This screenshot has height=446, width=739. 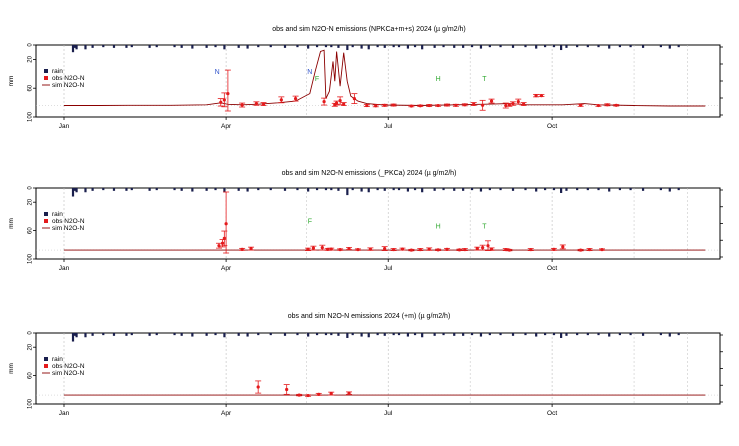 I want to click on rain-y-tick-label: 60, so click(x=31, y=230).